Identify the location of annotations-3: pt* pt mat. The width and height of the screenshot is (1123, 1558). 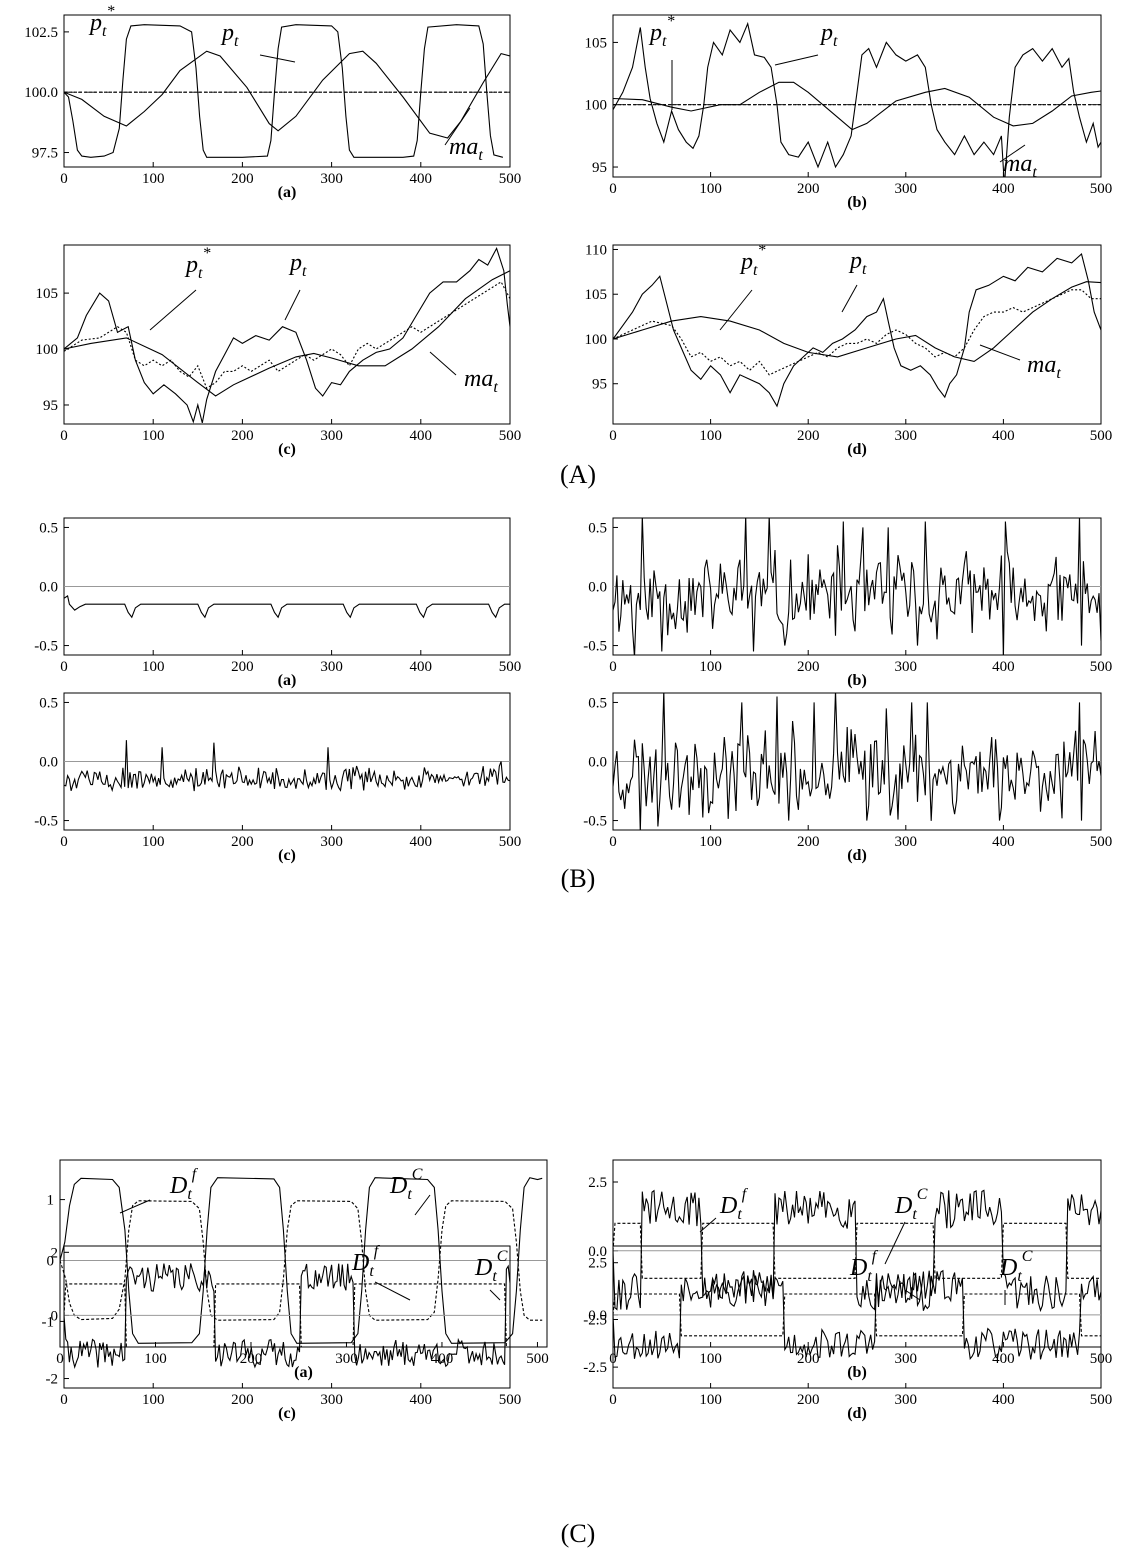
(890, 312).